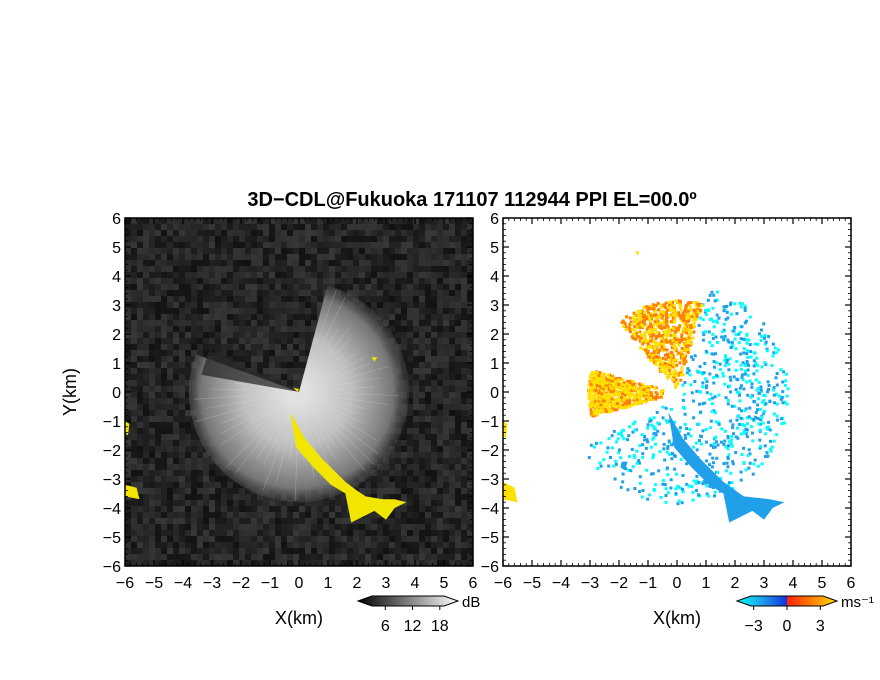 This screenshot has height=680, width=880. Describe the element at coordinates (374, 359) in the screenshot. I see `highlight-region` at that location.